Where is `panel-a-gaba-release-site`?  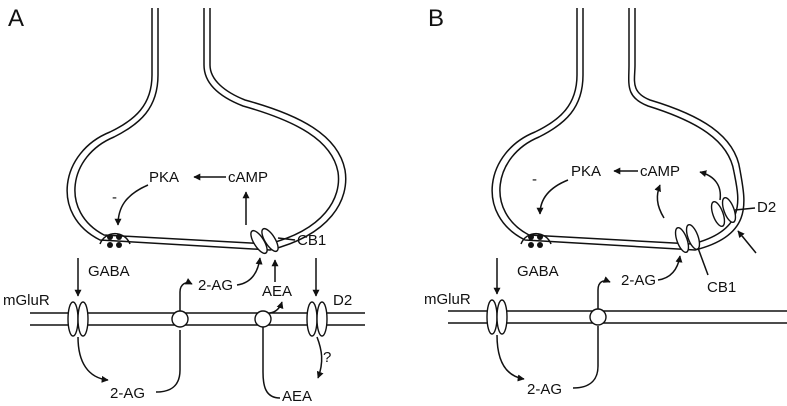 panel-a-gaba-release-site is located at coordinates (115, 238).